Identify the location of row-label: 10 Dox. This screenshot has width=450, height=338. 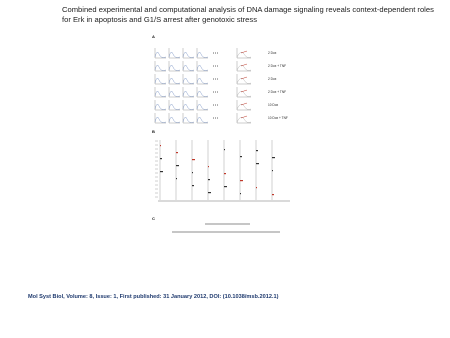
(273, 105).